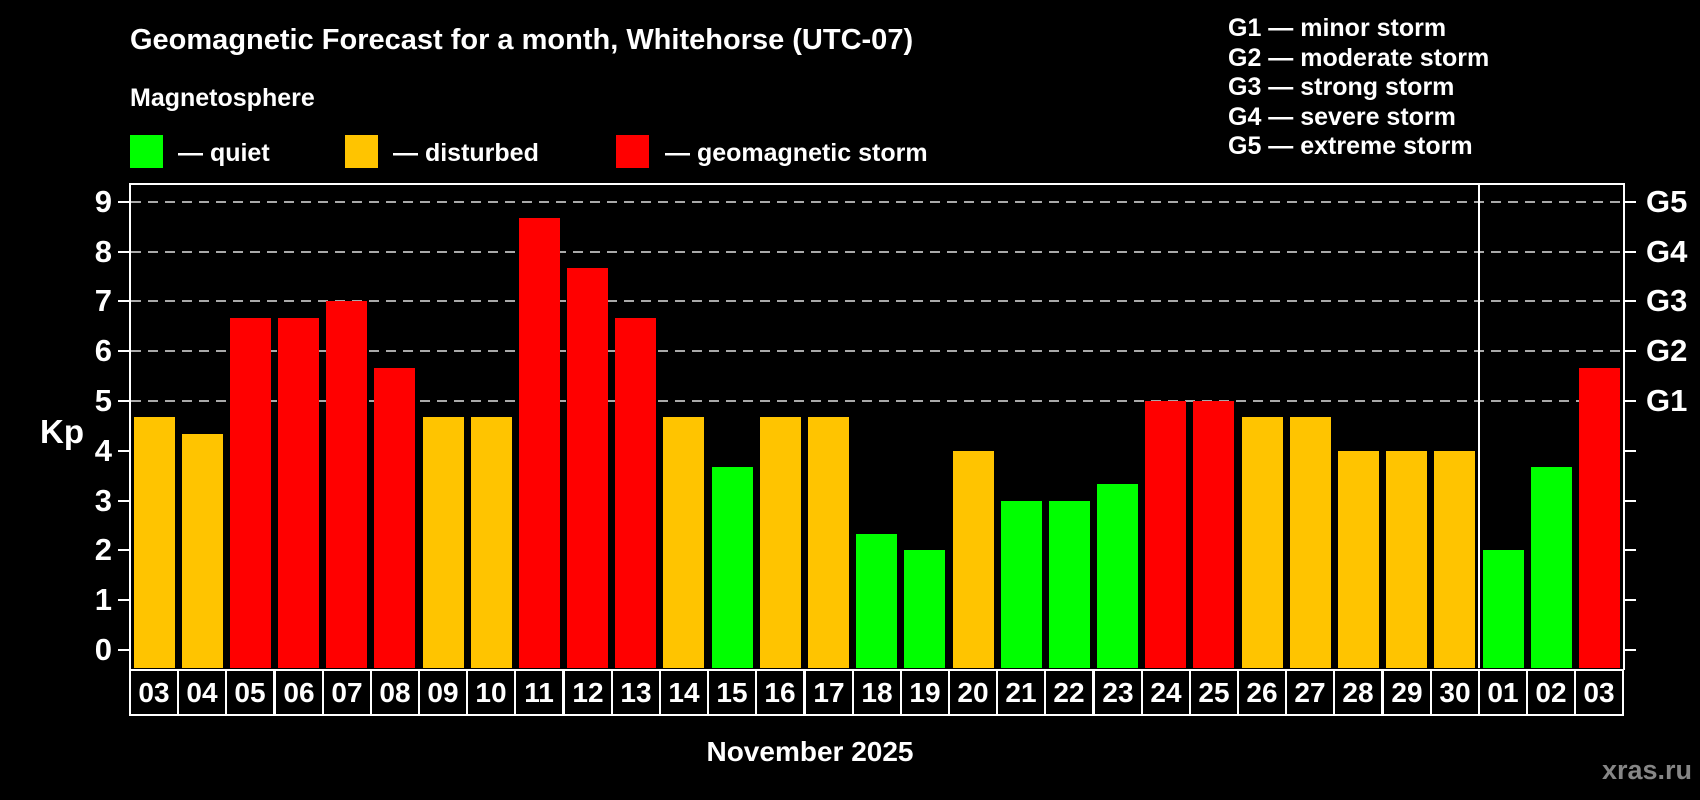 This screenshot has height=800, width=1700. What do you see at coordinates (1503, 692) in the screenshot?
I see `x-axis-day-box-01-dec: 01` at bounding box center [1503, 692].